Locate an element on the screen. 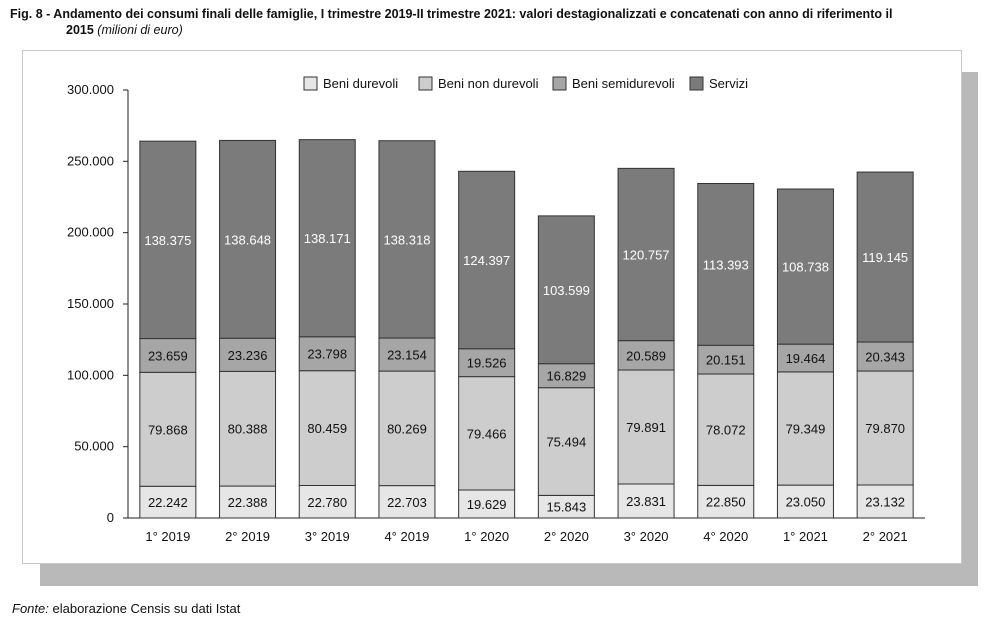 The image size is (992, 630). data-label: 20.151 is located at coordinates (726, 360).